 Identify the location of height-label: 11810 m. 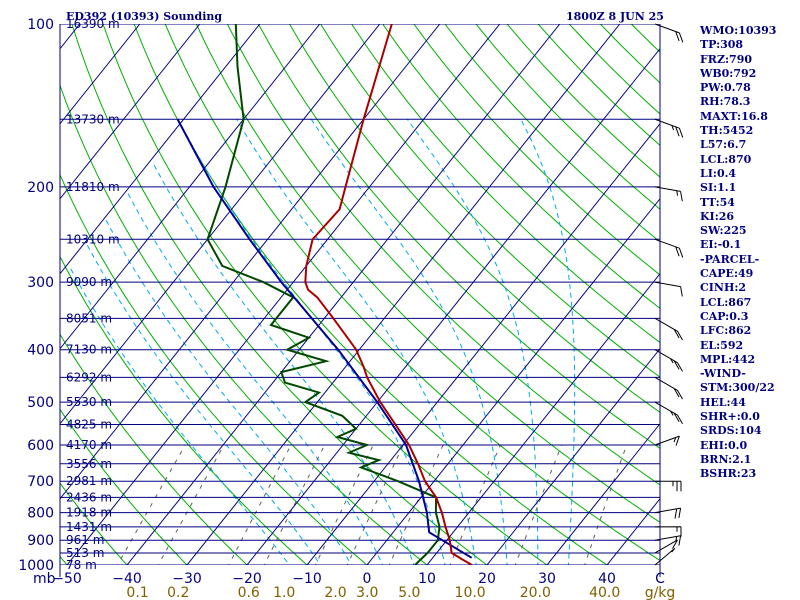
(93, 187).